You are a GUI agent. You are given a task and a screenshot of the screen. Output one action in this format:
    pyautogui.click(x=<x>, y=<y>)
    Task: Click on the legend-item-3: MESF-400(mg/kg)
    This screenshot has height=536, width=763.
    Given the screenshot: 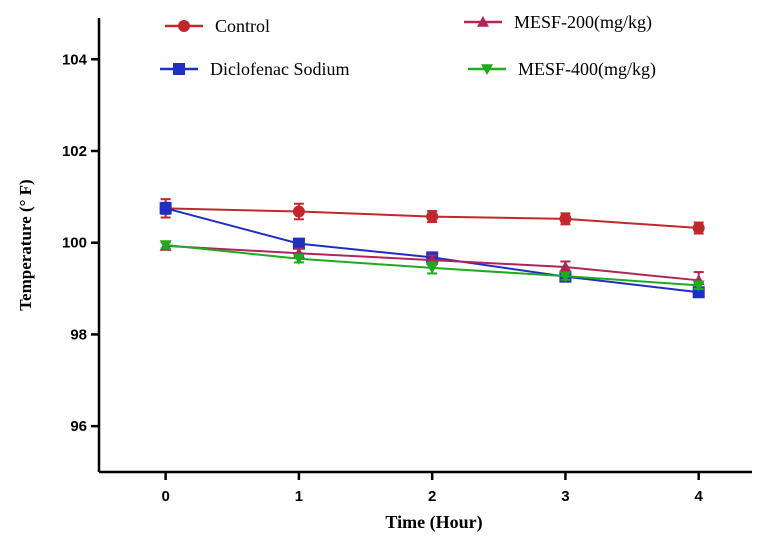 What is the action you would take?
    pyautogui.click(x=562, y=69)
    